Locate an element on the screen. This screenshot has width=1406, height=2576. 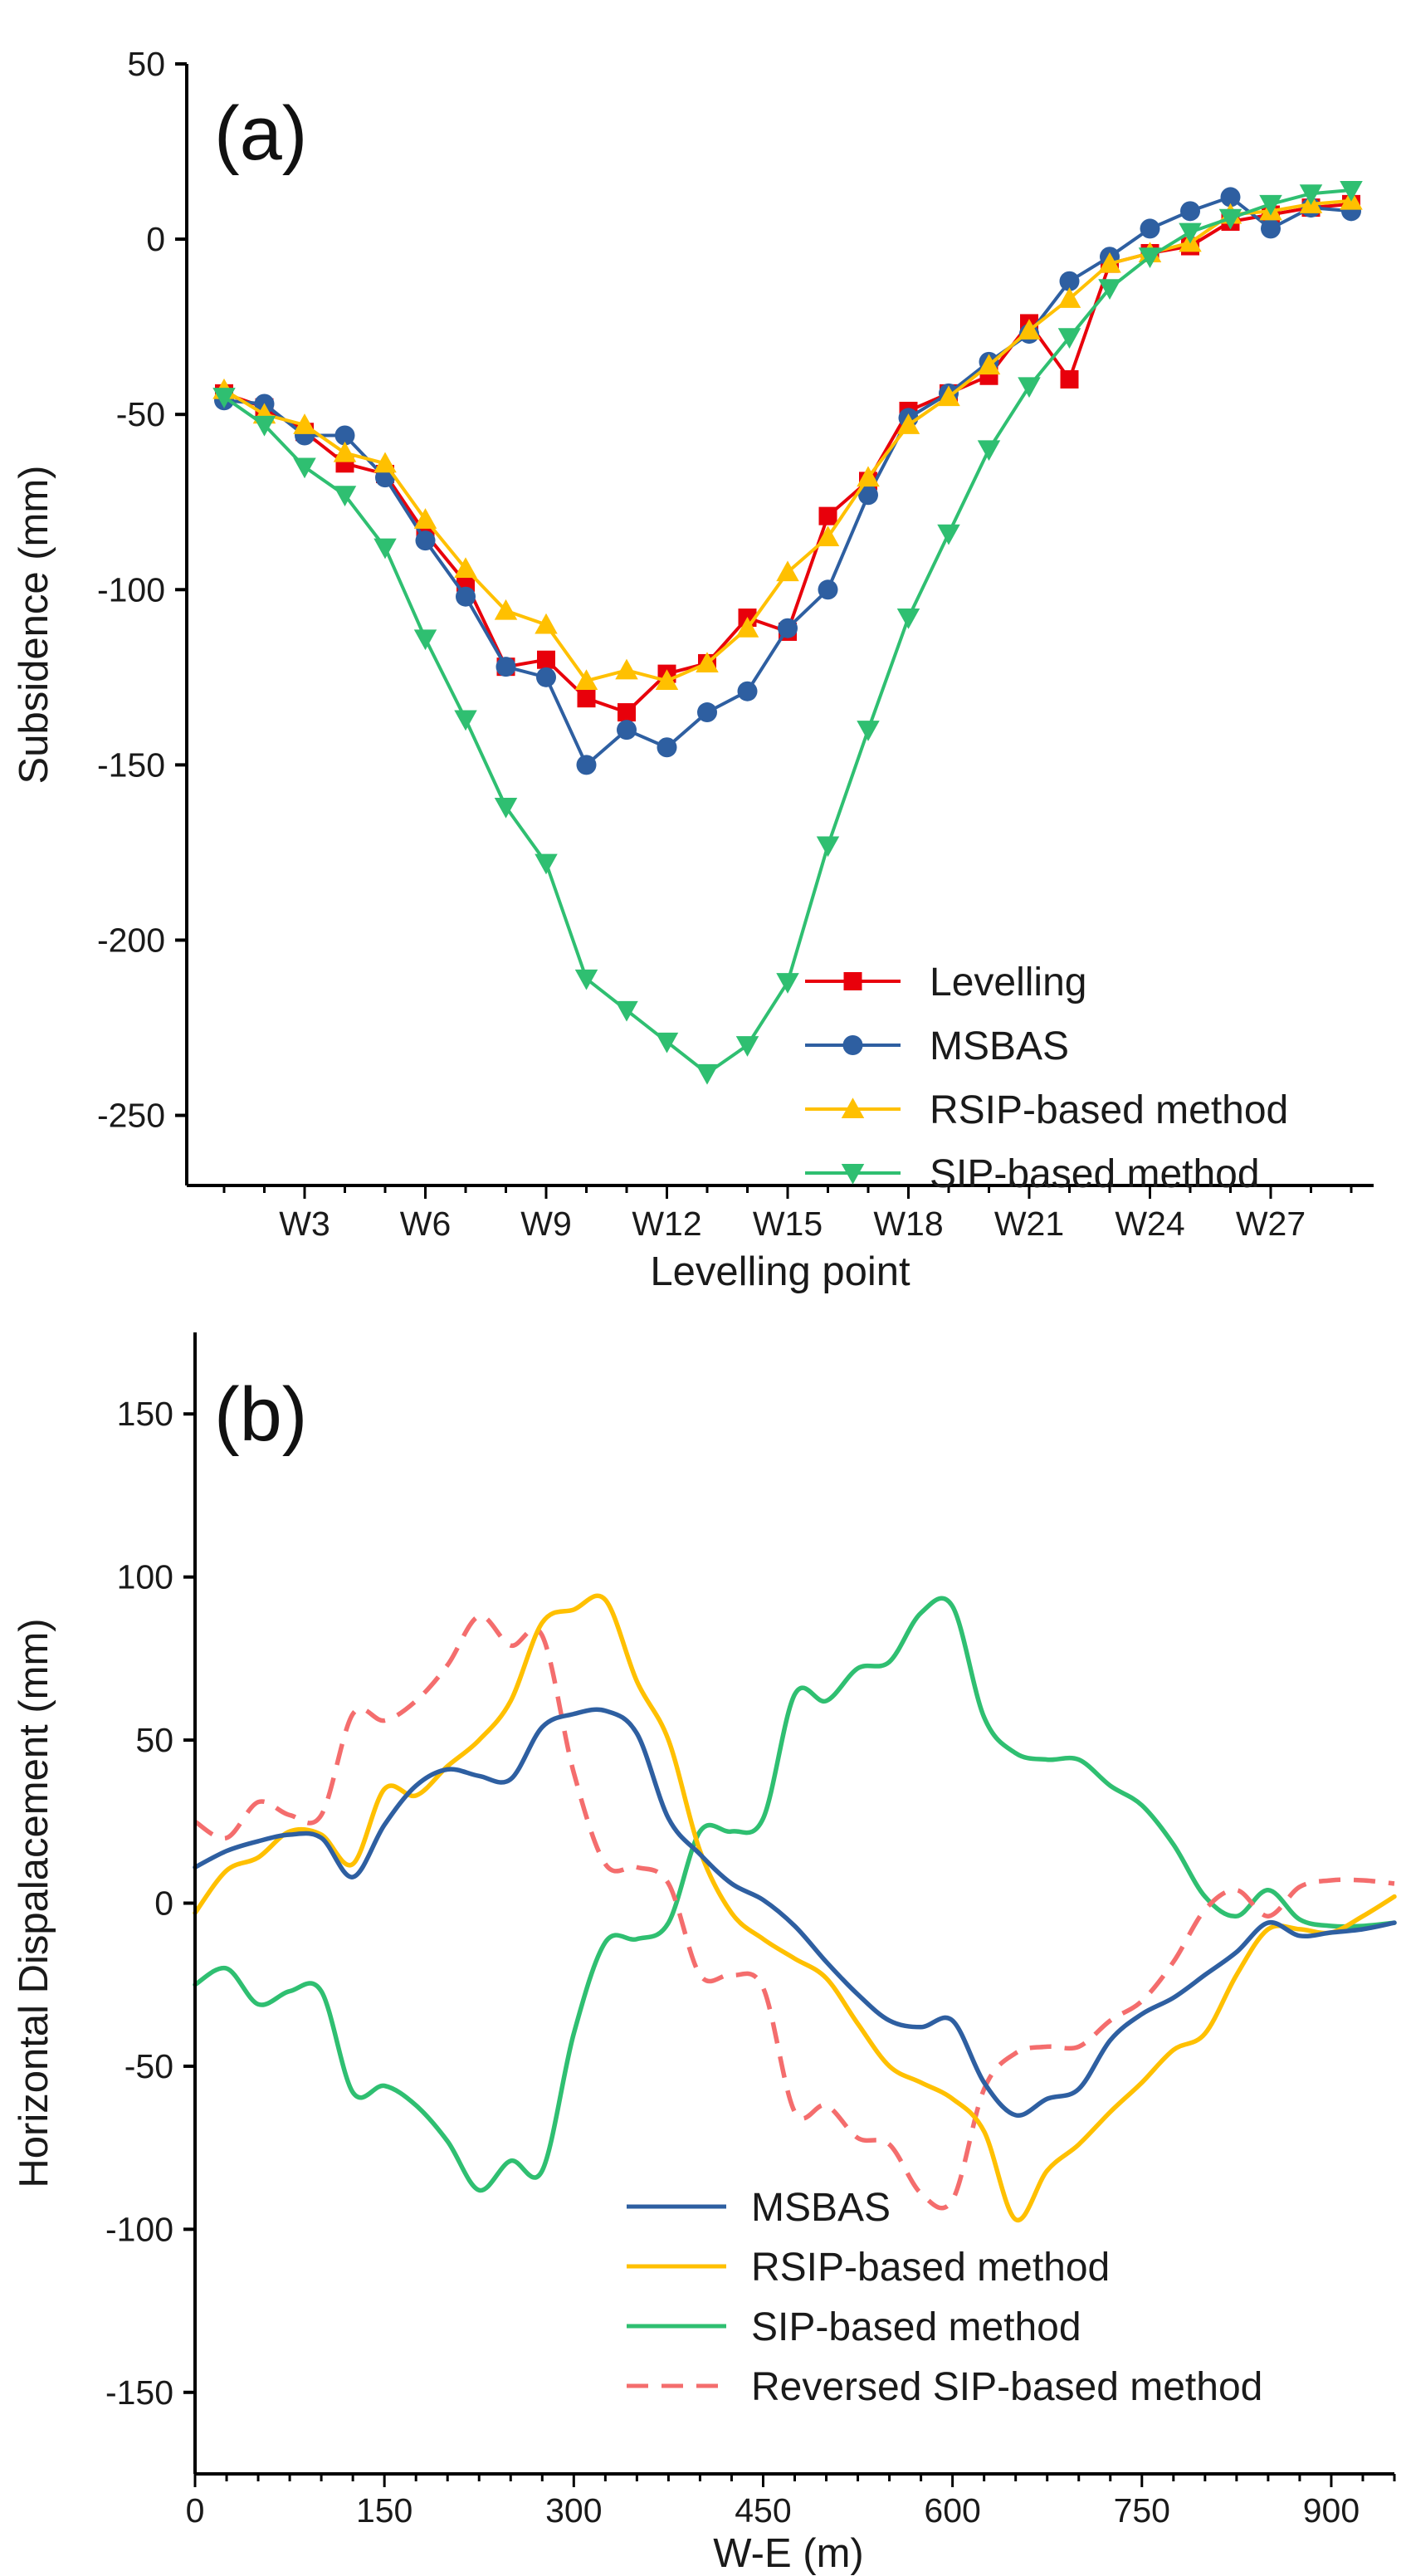
x-tick-label: W9 is located at coordinates (546, 1224).